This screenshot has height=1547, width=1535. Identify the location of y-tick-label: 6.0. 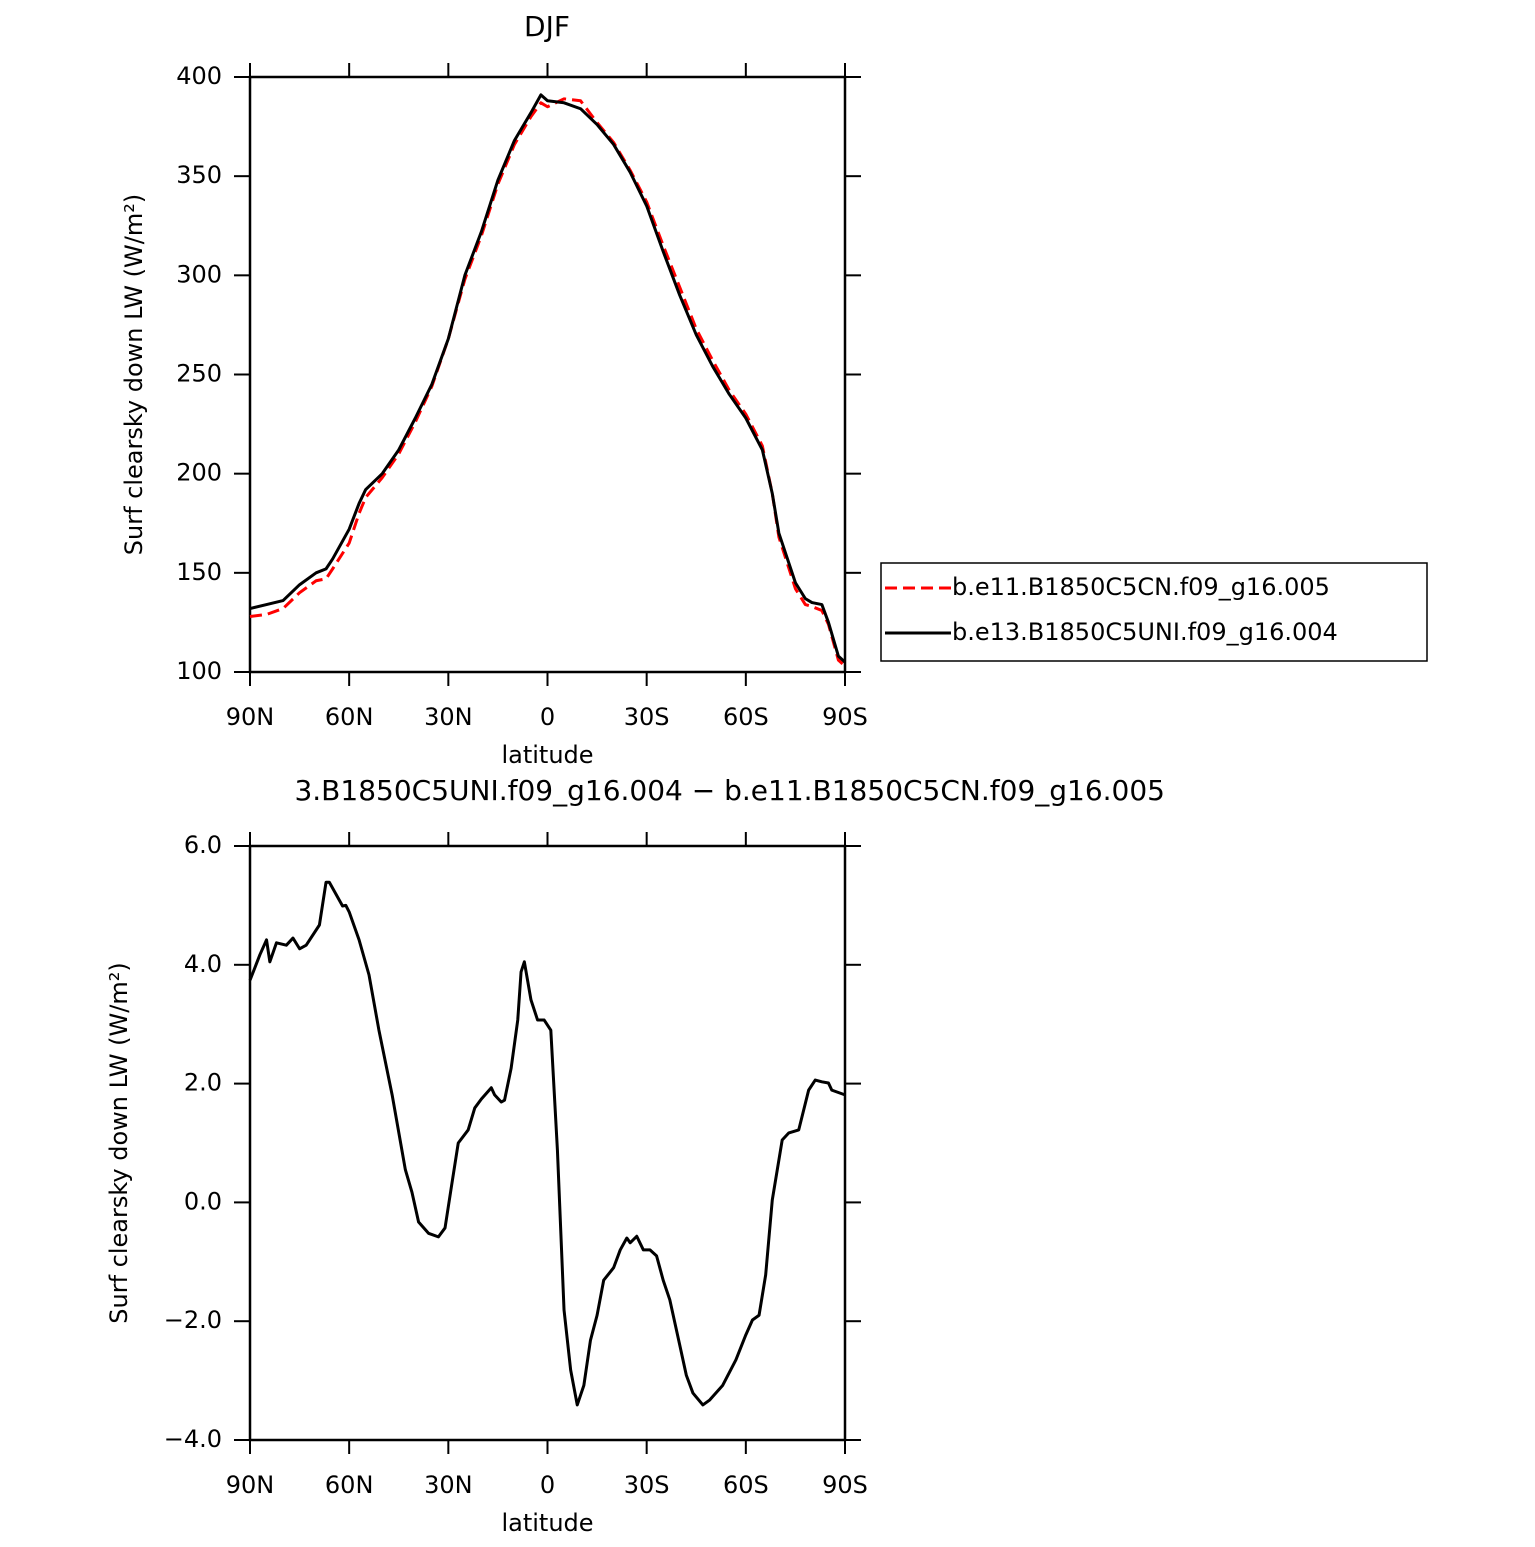
(203, 845).